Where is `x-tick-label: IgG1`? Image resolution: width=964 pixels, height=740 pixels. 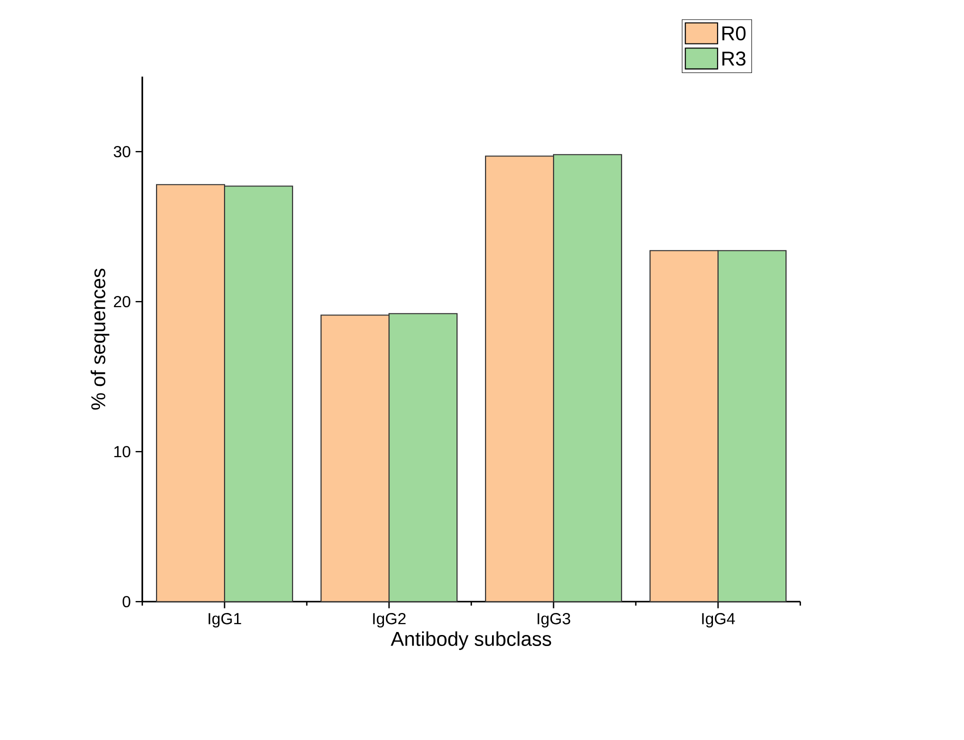
x-tick-label: IgG1 is located at coordinates (225, 620).